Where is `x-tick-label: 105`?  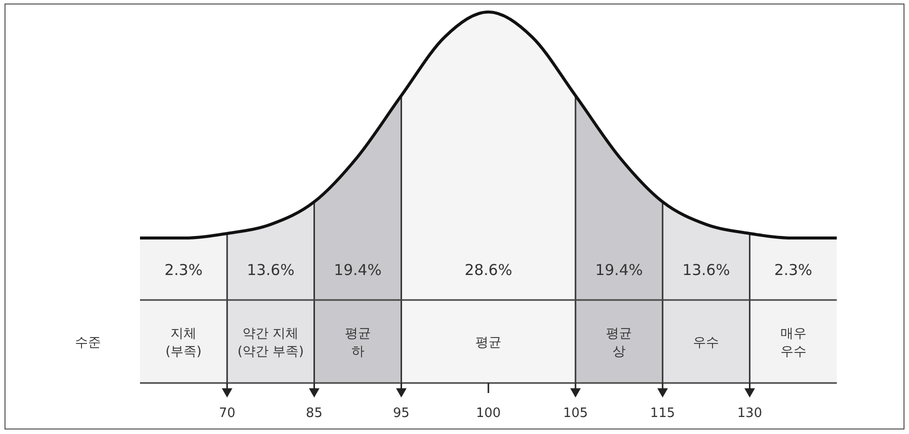 x-tick-label: 105 is located at coordinates (575, 413).